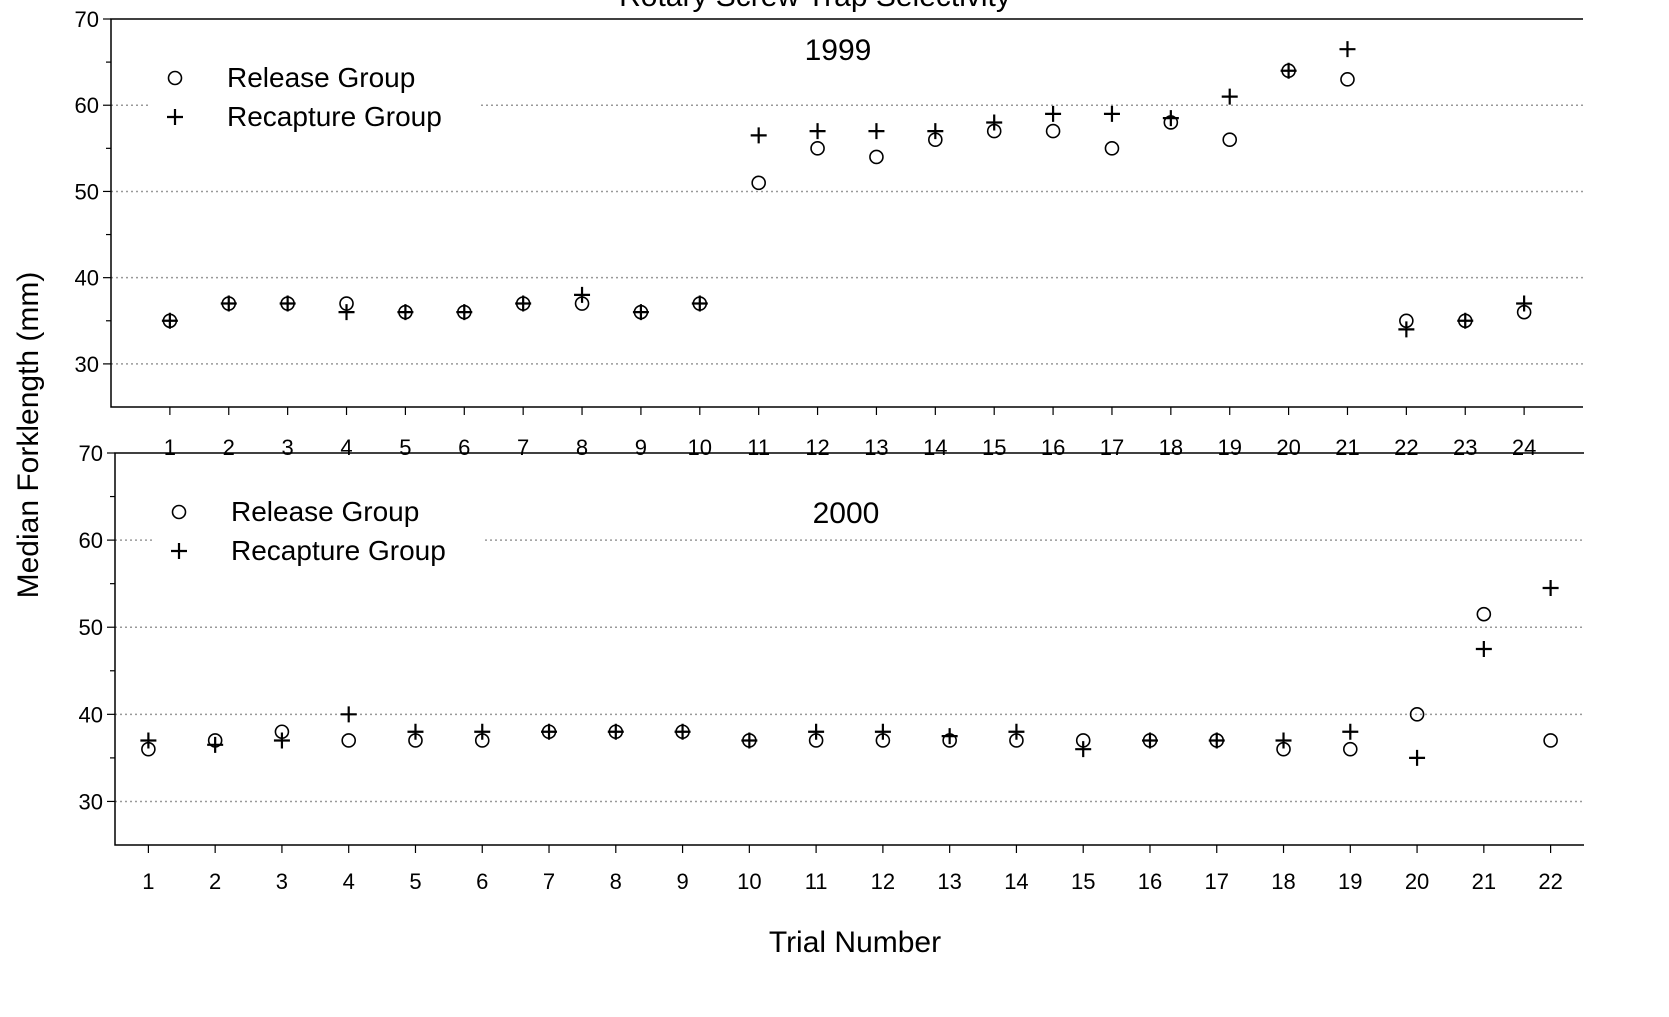 This screenshot has height=1017, width=1669. I want to click on panel-annotation: 1999, so click(838, 50).